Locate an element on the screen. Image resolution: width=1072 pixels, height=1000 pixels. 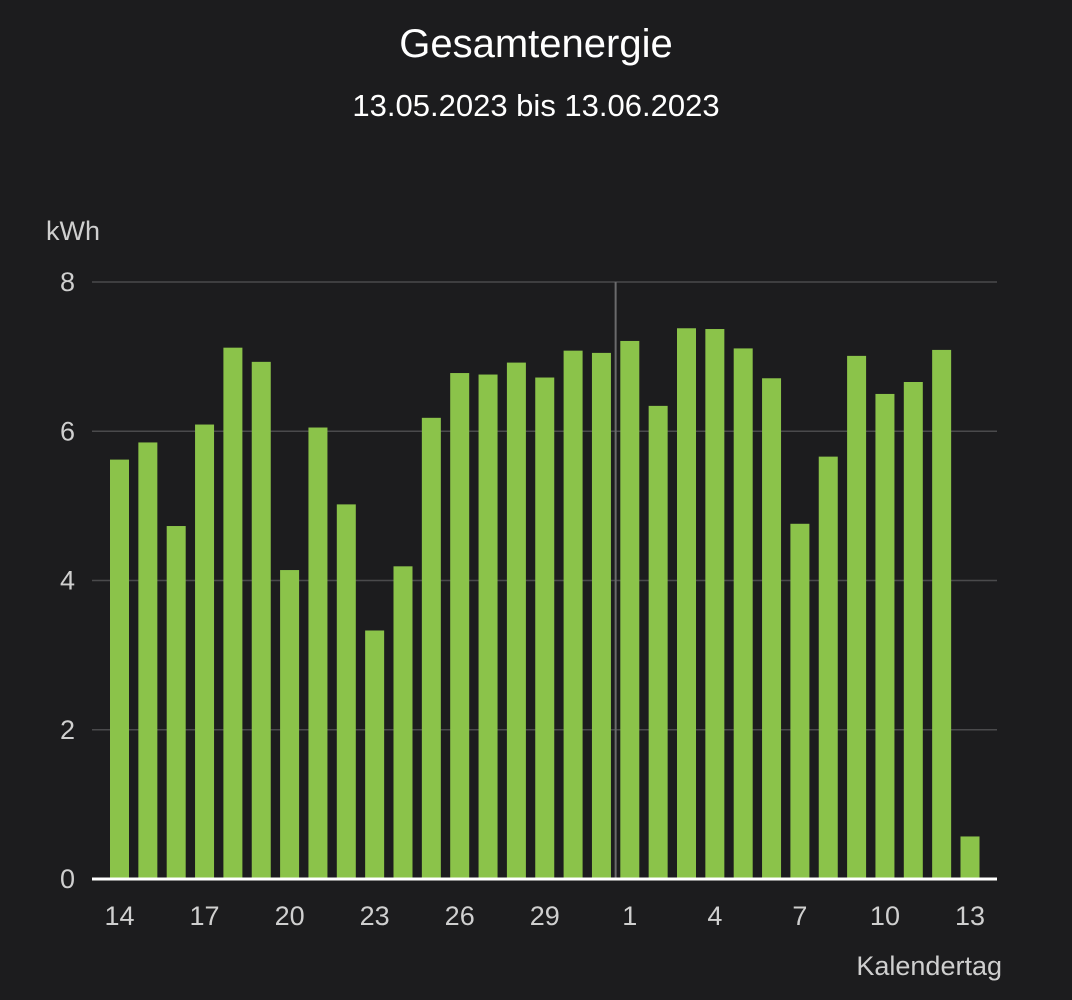
y-tick-label: 6 is located at coordinates (67, 431).